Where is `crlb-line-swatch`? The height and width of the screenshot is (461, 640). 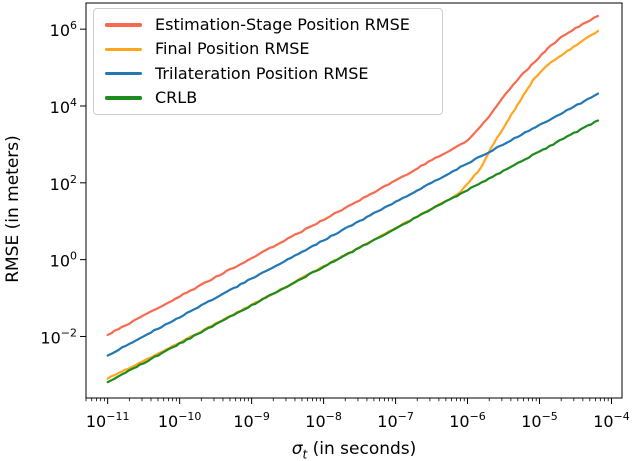
crlb-line-swatch is located at coordinates (123, 98).